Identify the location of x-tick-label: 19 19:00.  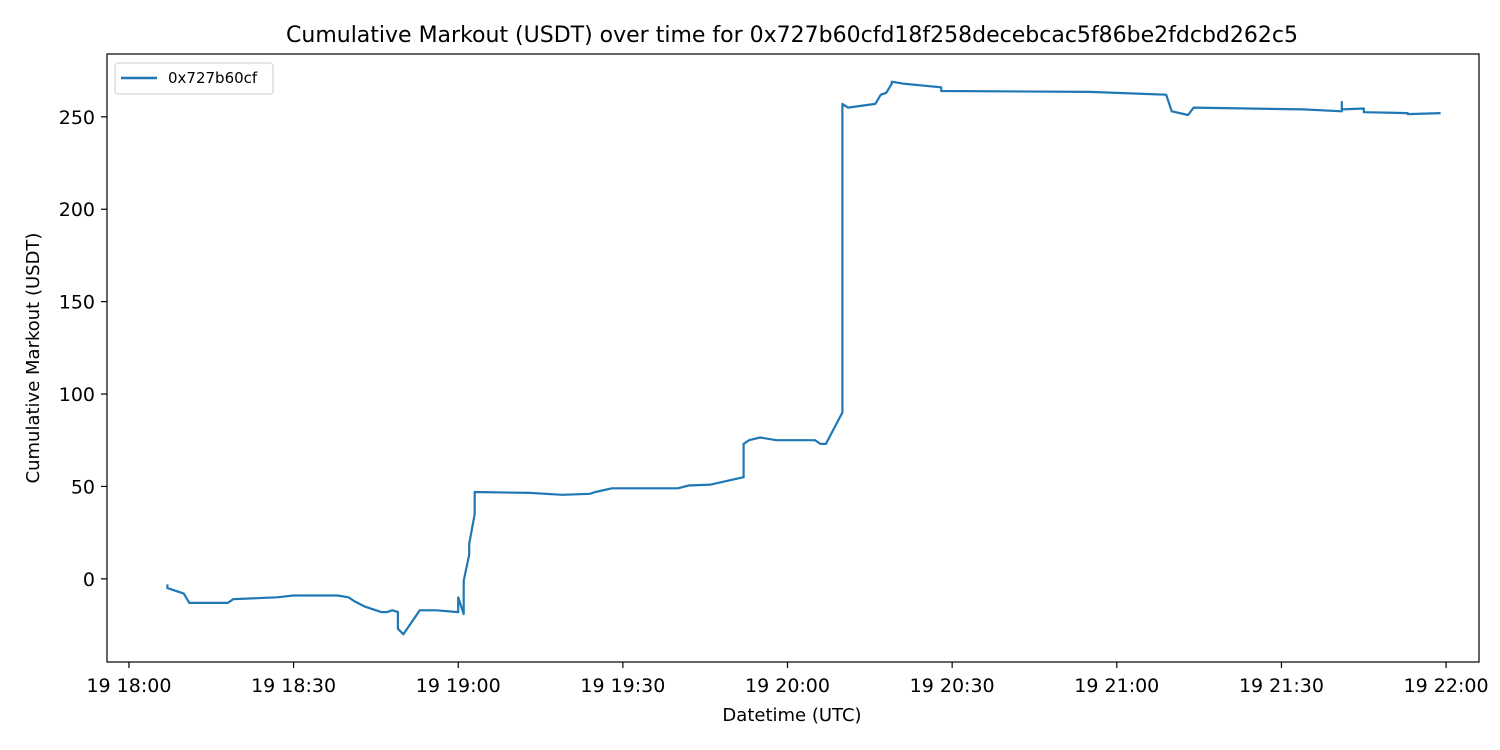
(458, 686).